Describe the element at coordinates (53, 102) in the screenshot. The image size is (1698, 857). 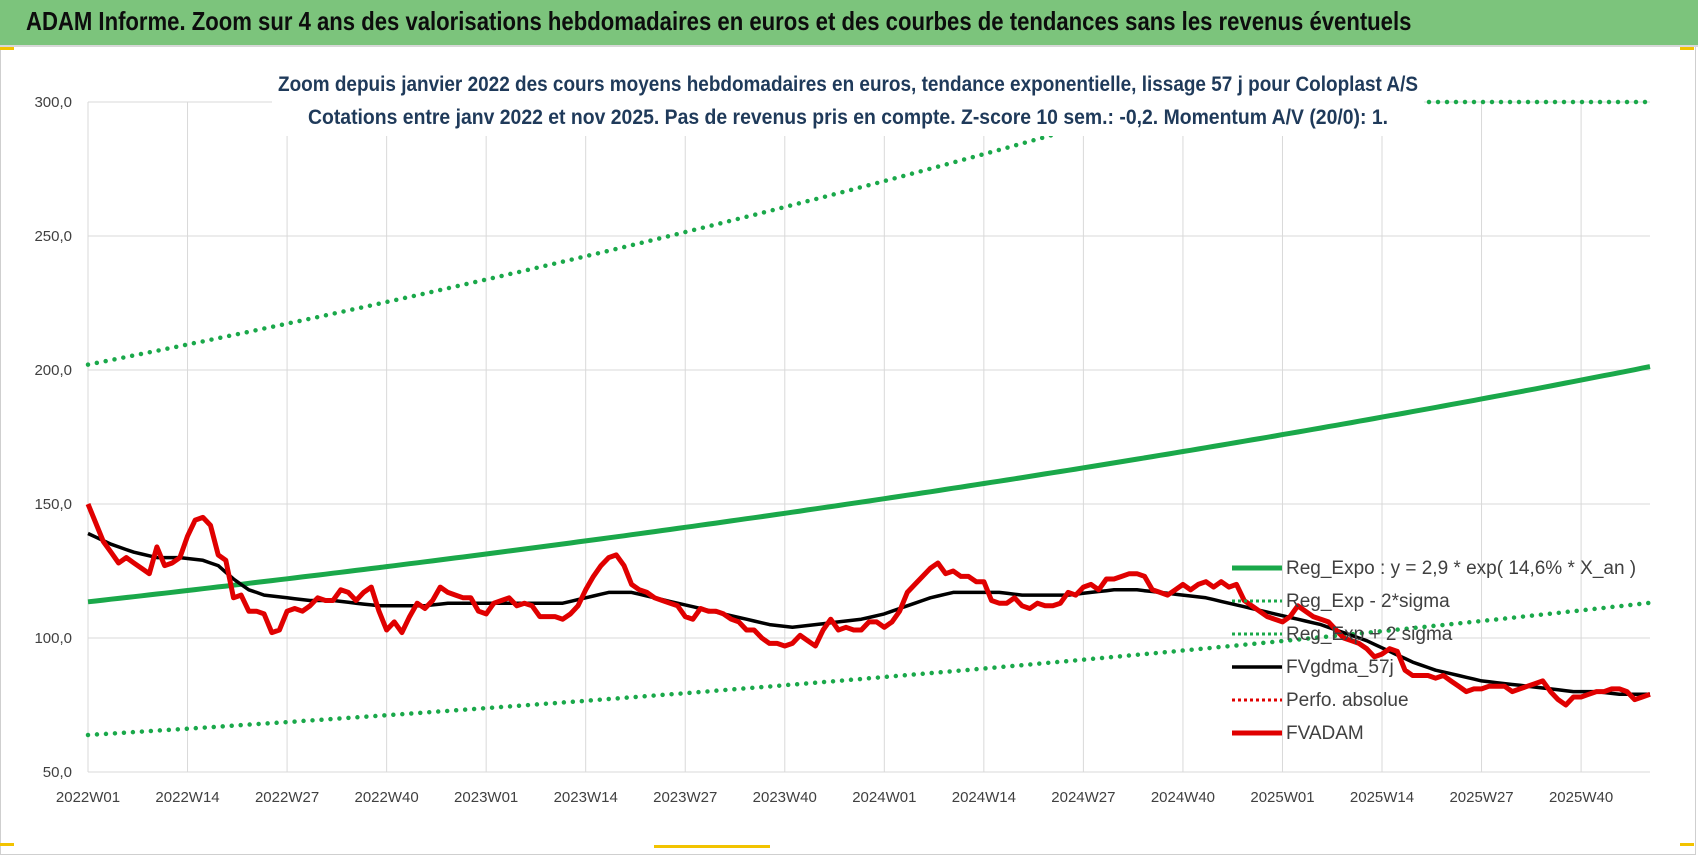
I see `y-tick-label-5: 300,0` at that location.